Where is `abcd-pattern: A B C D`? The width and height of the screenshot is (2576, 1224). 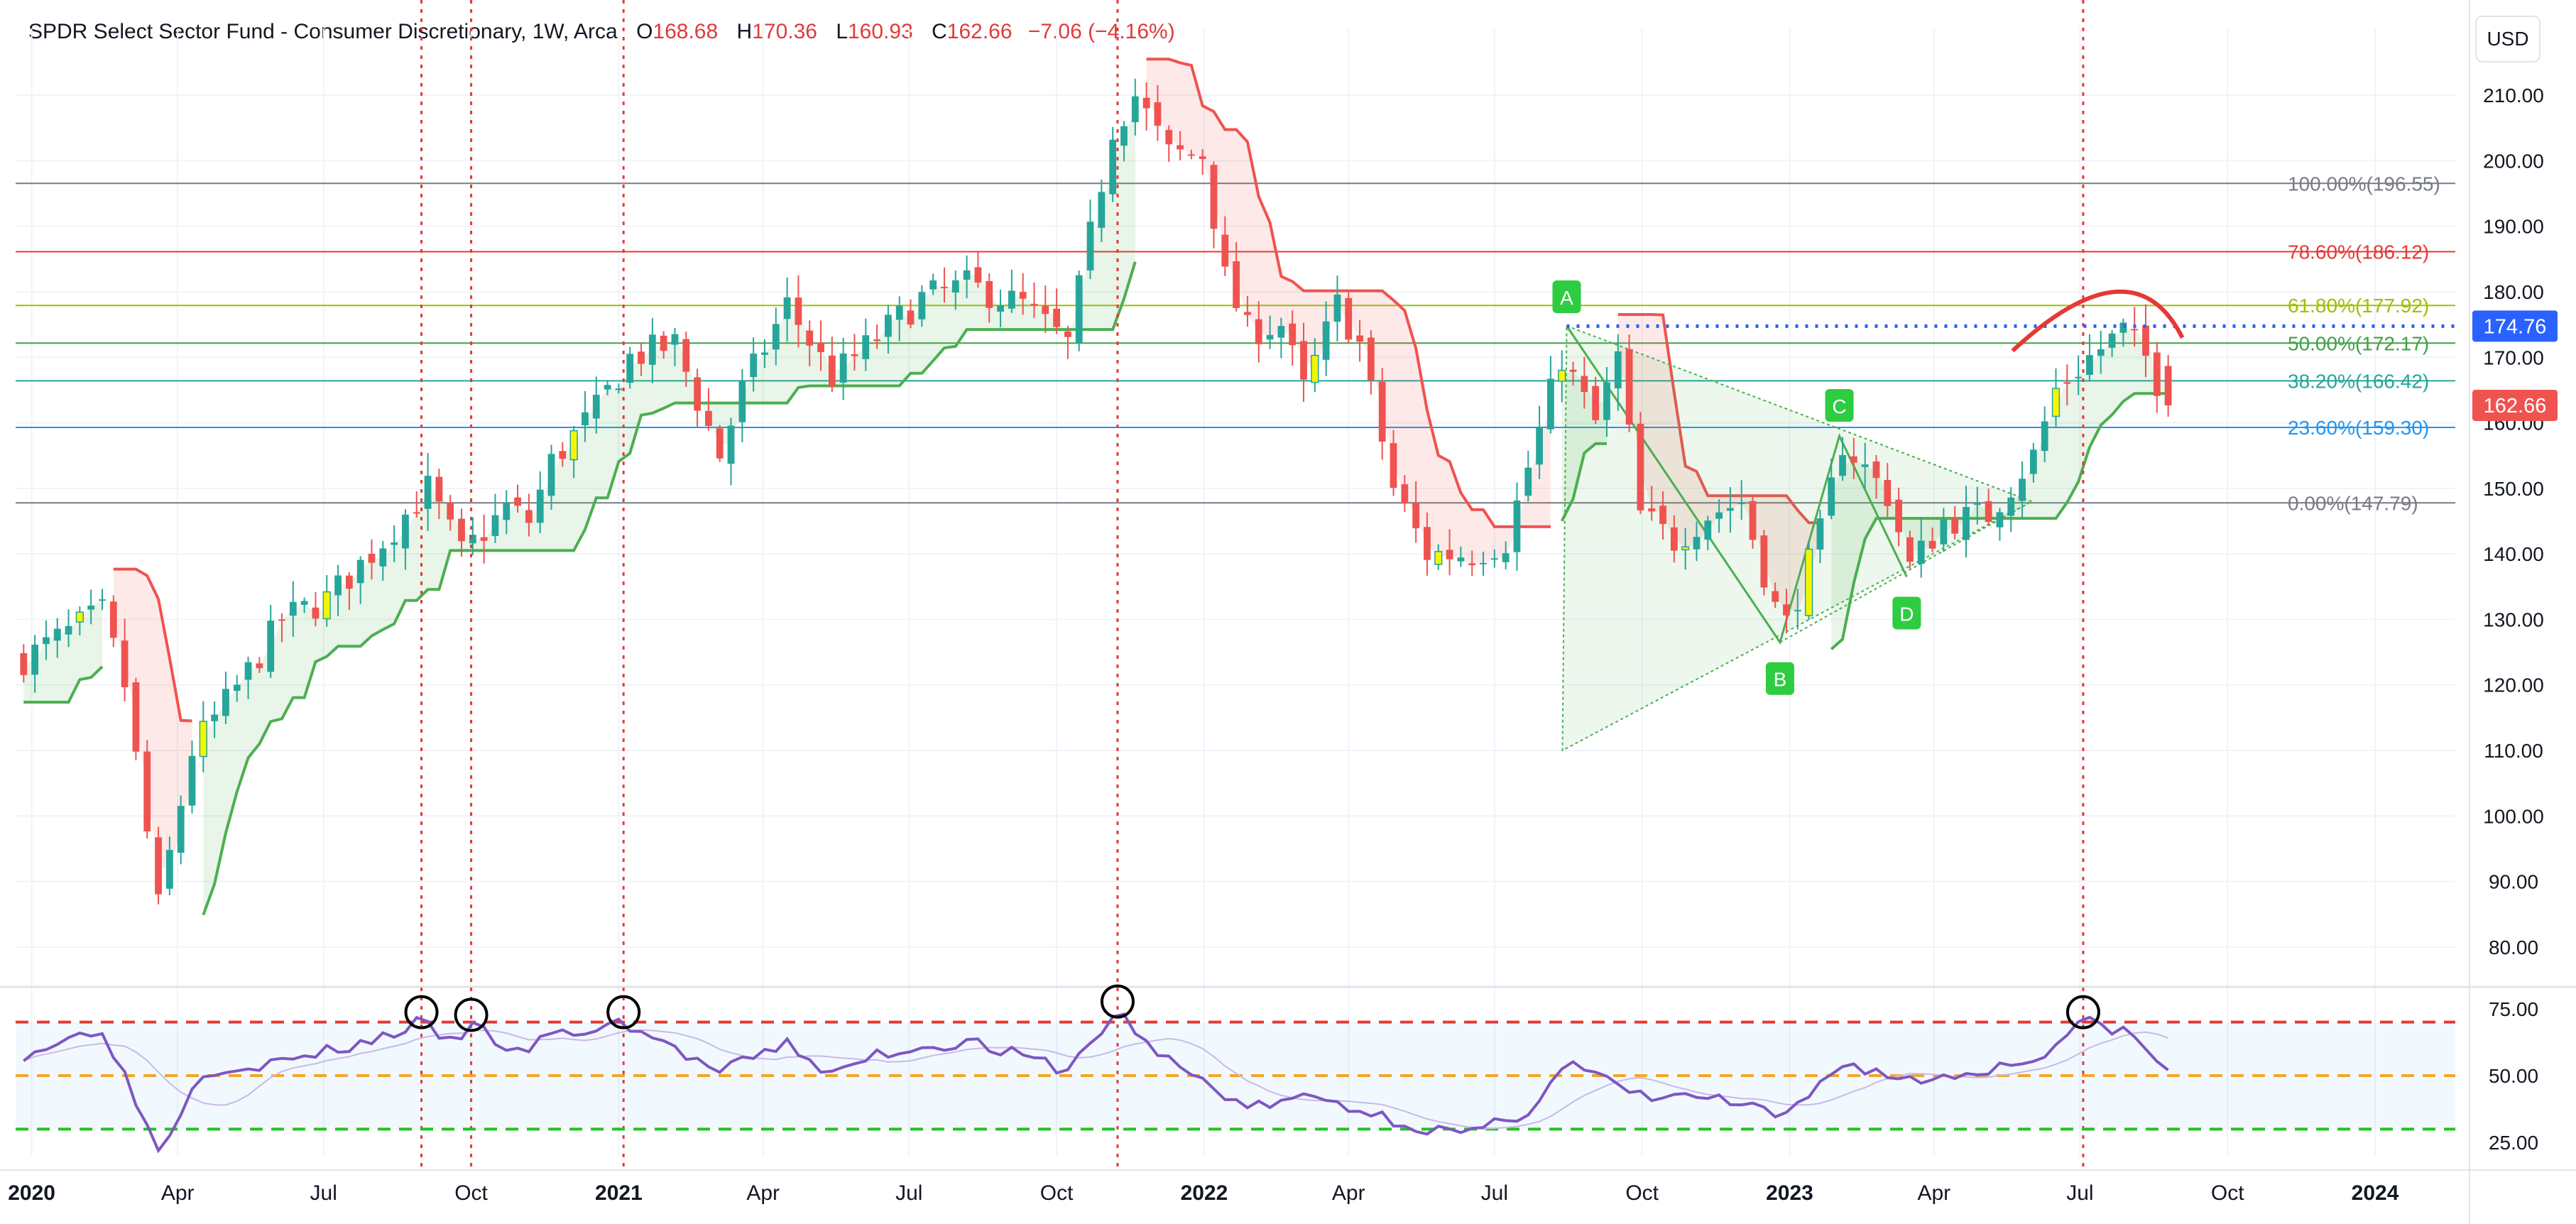
abcd-pattern: A B C D is located at coordinates (1793, 516).